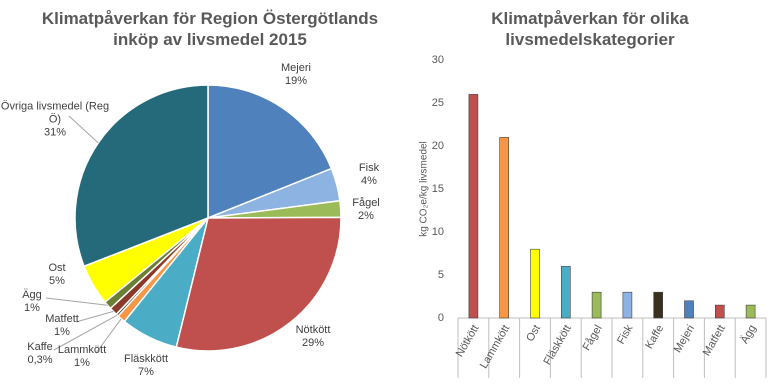  I want to click on pie-label: Fisk 4%, so click(369, 175).